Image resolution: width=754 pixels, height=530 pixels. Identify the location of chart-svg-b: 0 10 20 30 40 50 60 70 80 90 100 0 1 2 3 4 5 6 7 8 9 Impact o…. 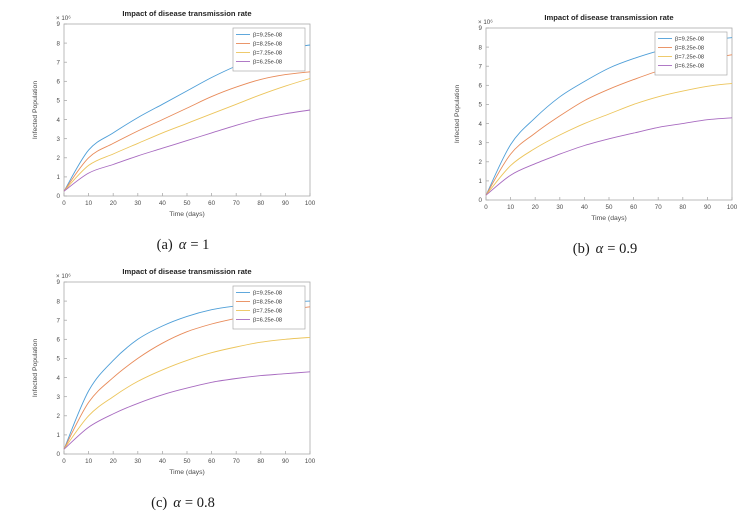
(596, 117).